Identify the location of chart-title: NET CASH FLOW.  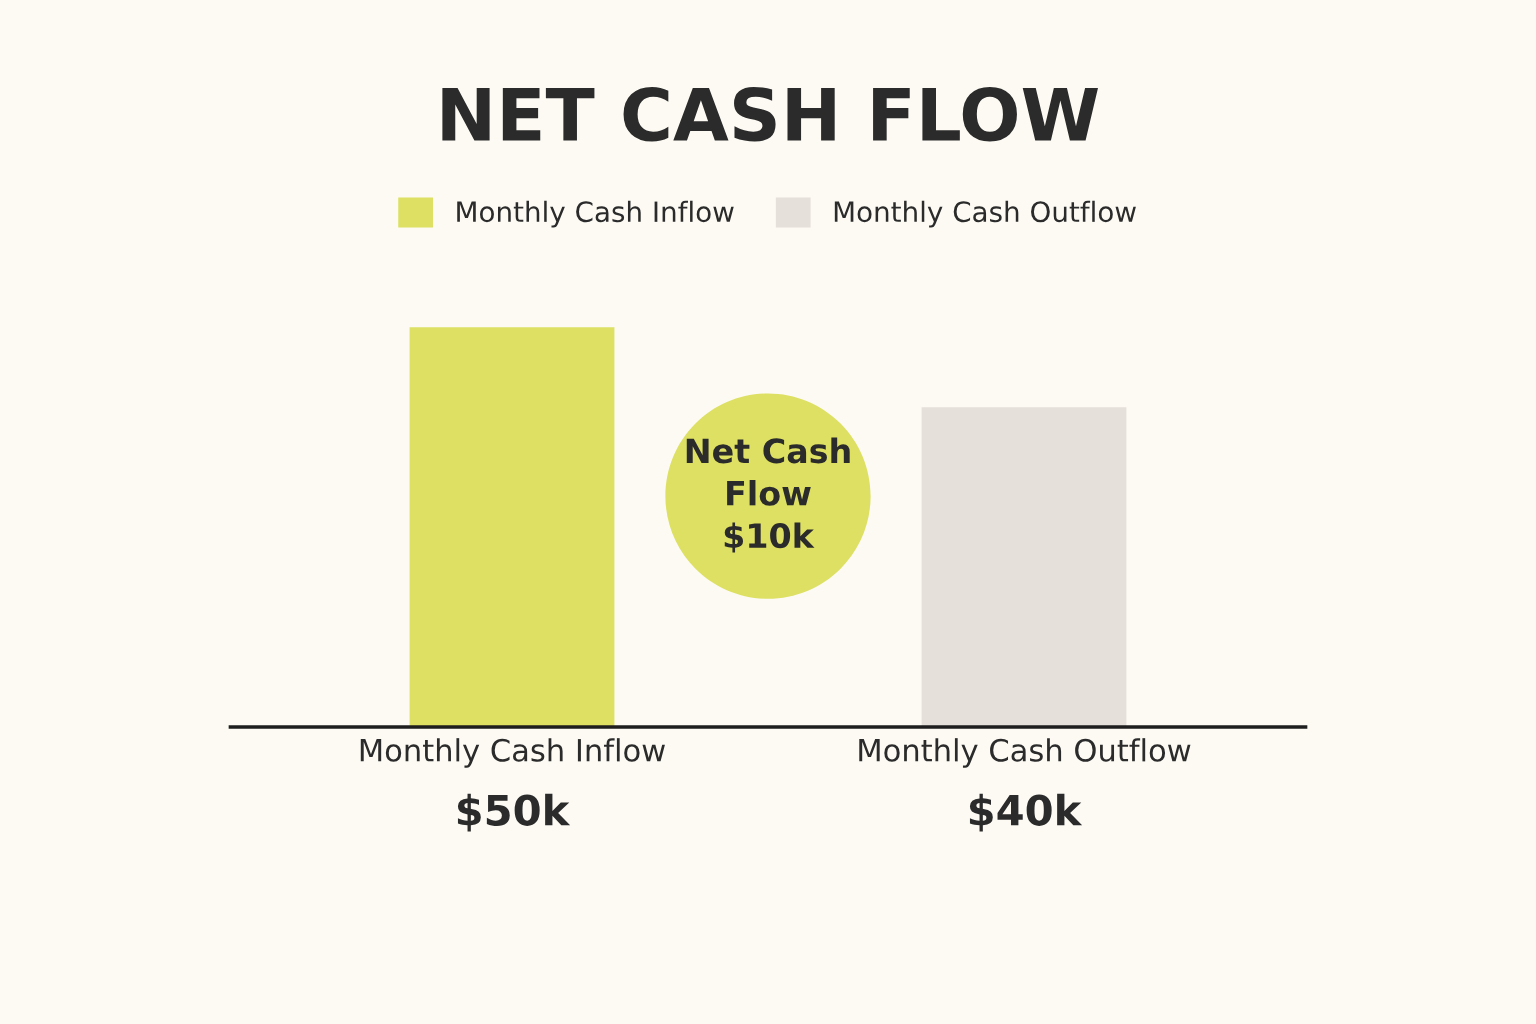
(770, 114).